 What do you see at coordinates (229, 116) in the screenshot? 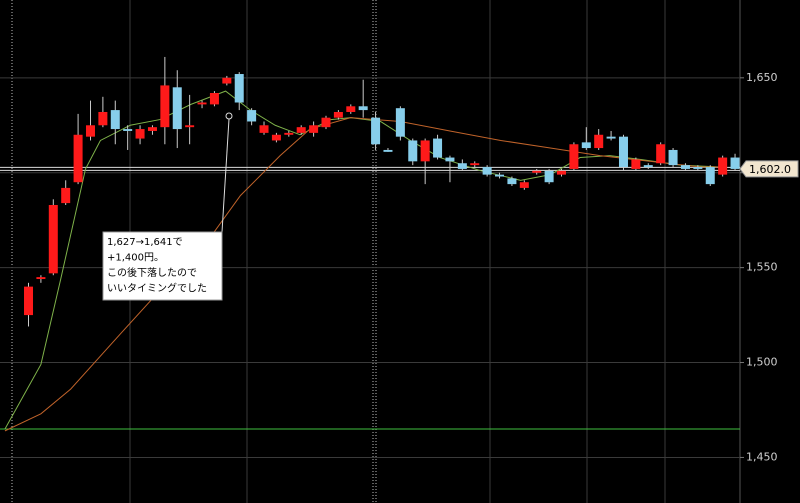
I see `annotation-point` at bounding box center [229, 116].